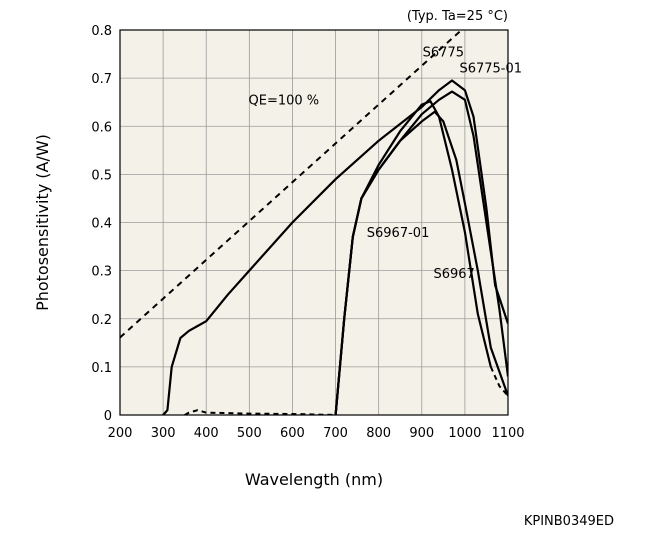  Describe the element at coordinates (453, 274) in the screenshot. I see `series-annotation: S6967` at that location.